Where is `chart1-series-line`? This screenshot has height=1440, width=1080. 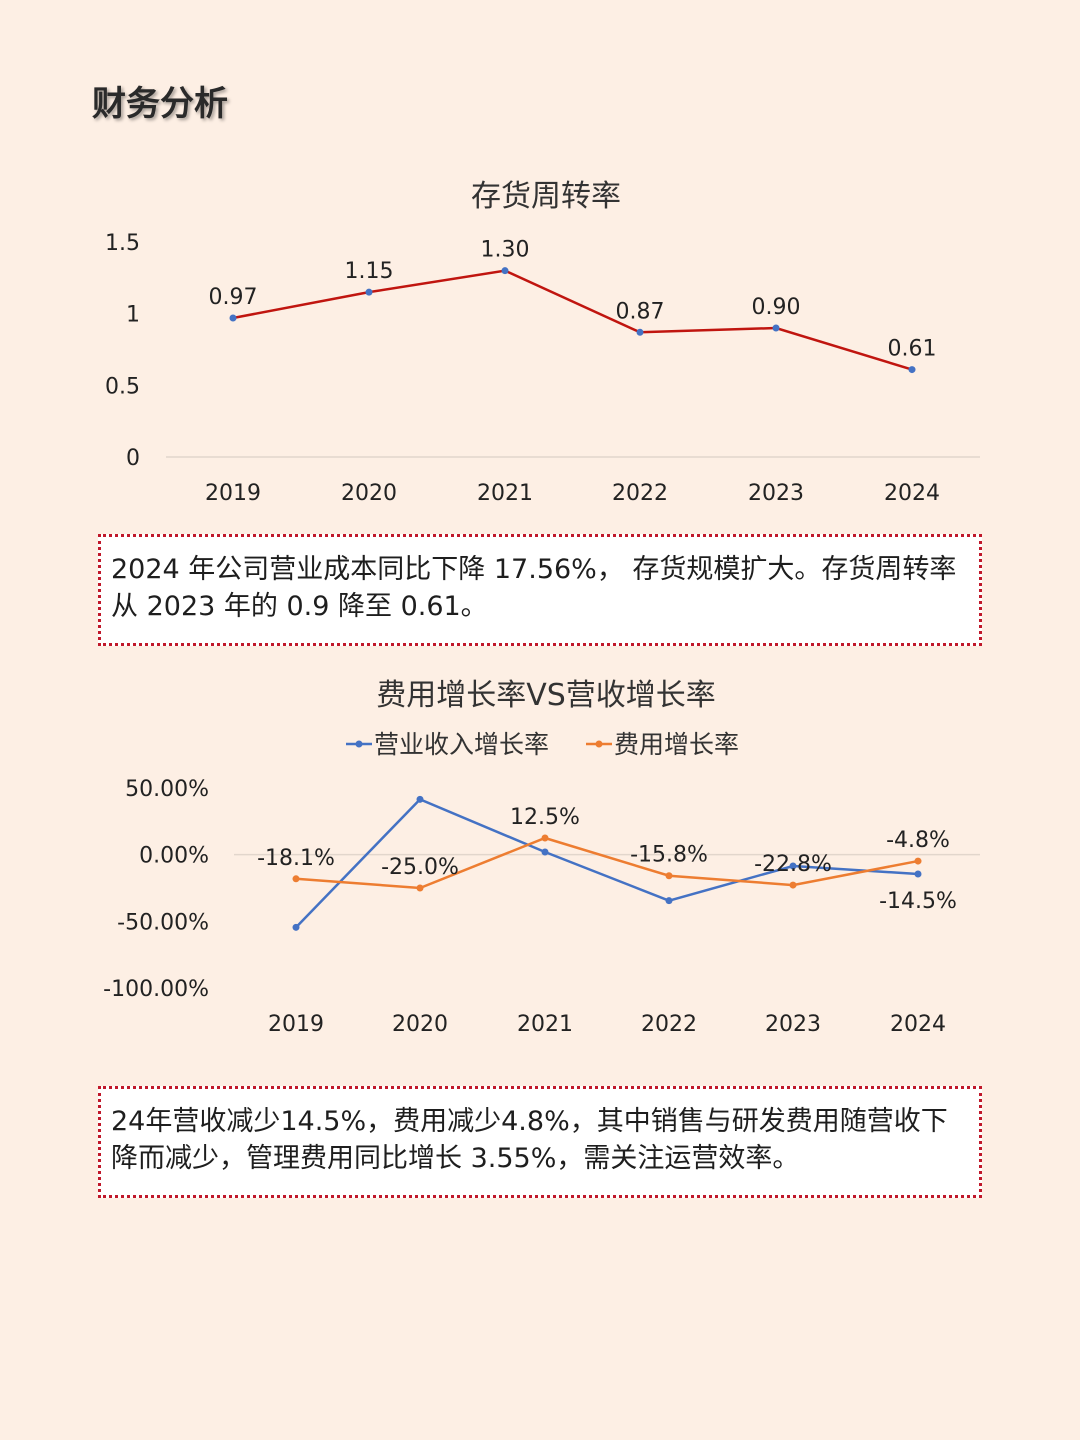 chart1-series-line is located at coordinates (572, 320).